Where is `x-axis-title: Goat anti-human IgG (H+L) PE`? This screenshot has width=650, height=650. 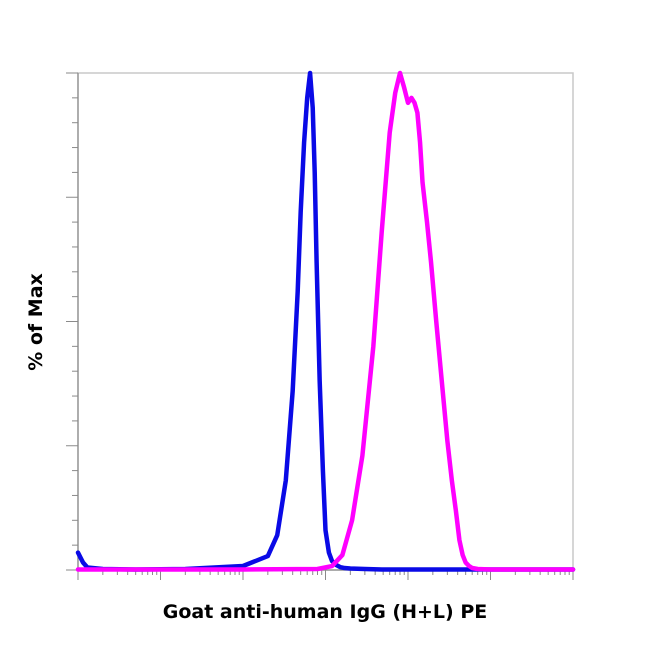
x-axis-title: Goat anti-human IgG (H+L) PE is located at coordinates (325, 612).